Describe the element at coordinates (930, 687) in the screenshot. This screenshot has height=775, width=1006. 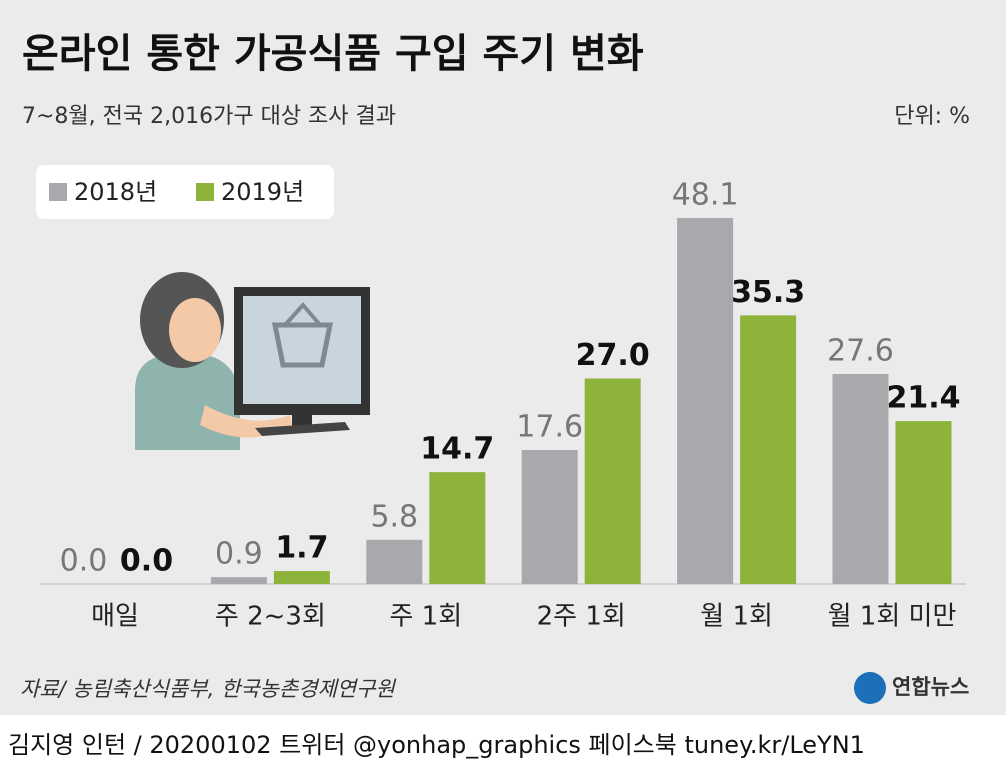
I see `logo: 연합뉴스` at that location.